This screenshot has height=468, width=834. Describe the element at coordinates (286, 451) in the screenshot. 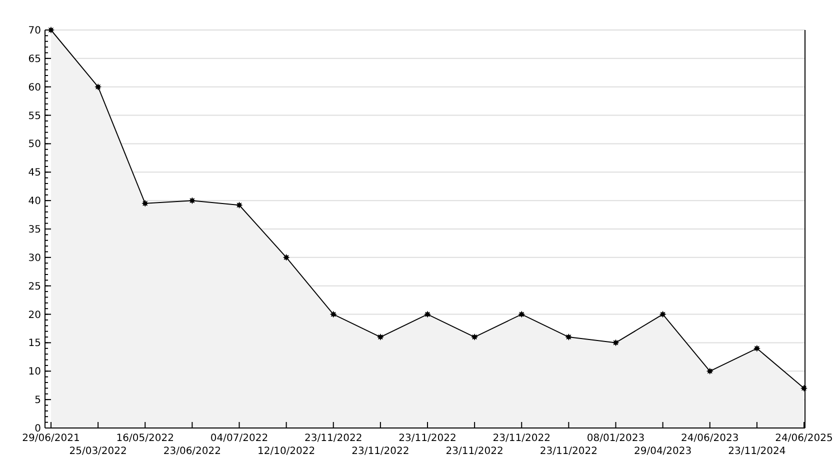

I see `x-tick-label: 12/10/2022` at that location.